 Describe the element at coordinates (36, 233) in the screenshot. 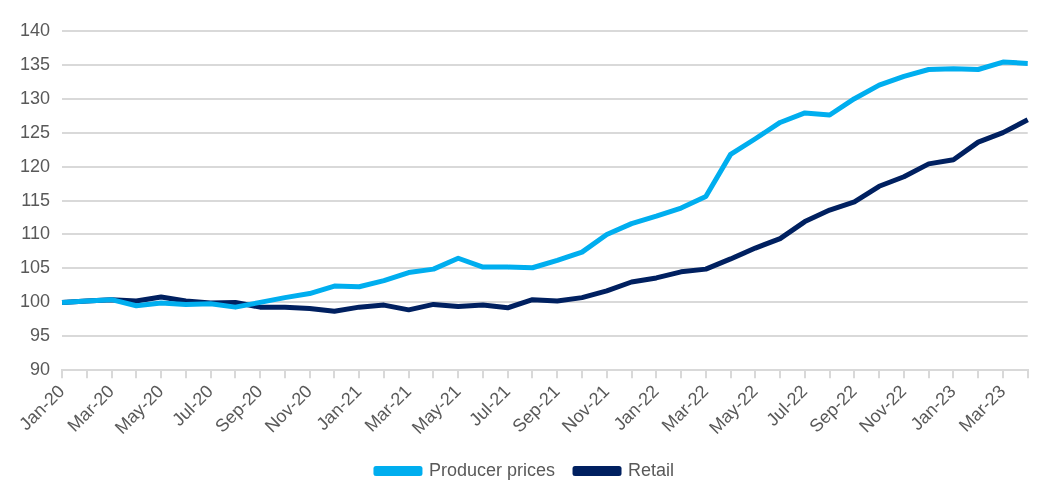

I see `y-tick-label: 110` at that location.